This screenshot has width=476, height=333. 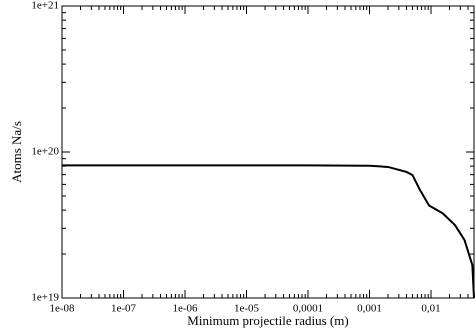 I want to click on x-tick-label: 0,001, so click(x=369, y=309).